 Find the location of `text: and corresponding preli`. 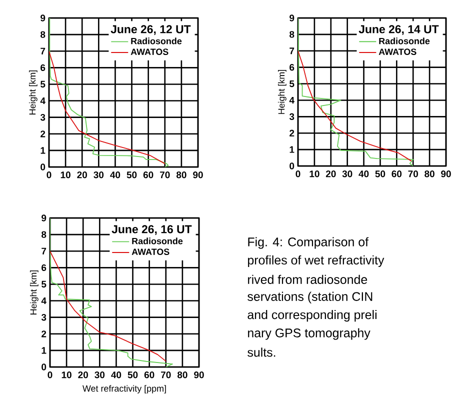

text: and corresponding preli is located at coordinates (312, 316).